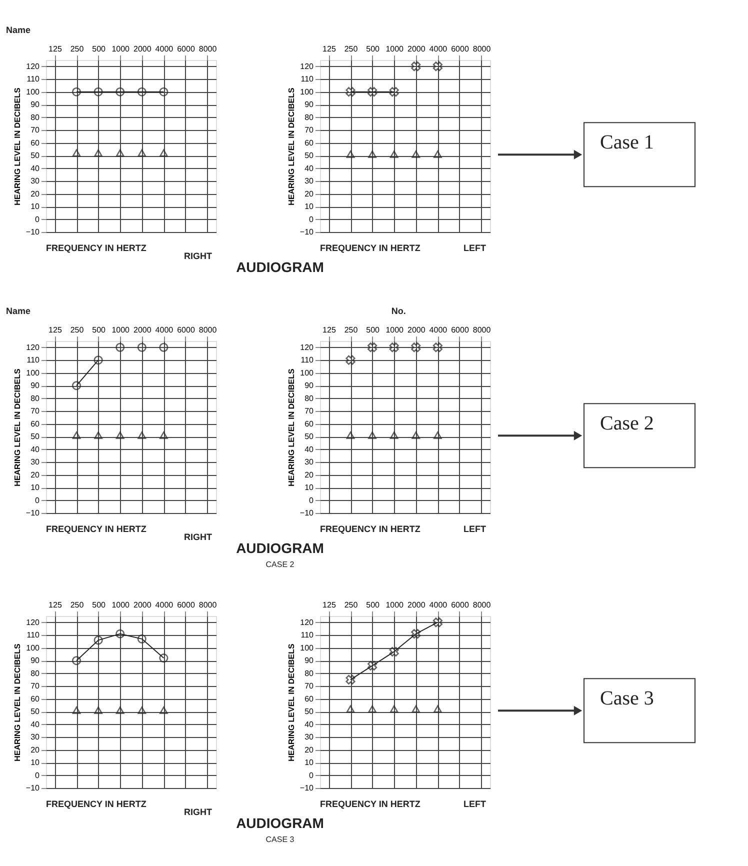 Image resolution: width=748 pixels, height=866 pixels. What do you see at coordinates (280, 839) in the screenshot?
I see `text: CASE 3` at bounding box center [280, 839].